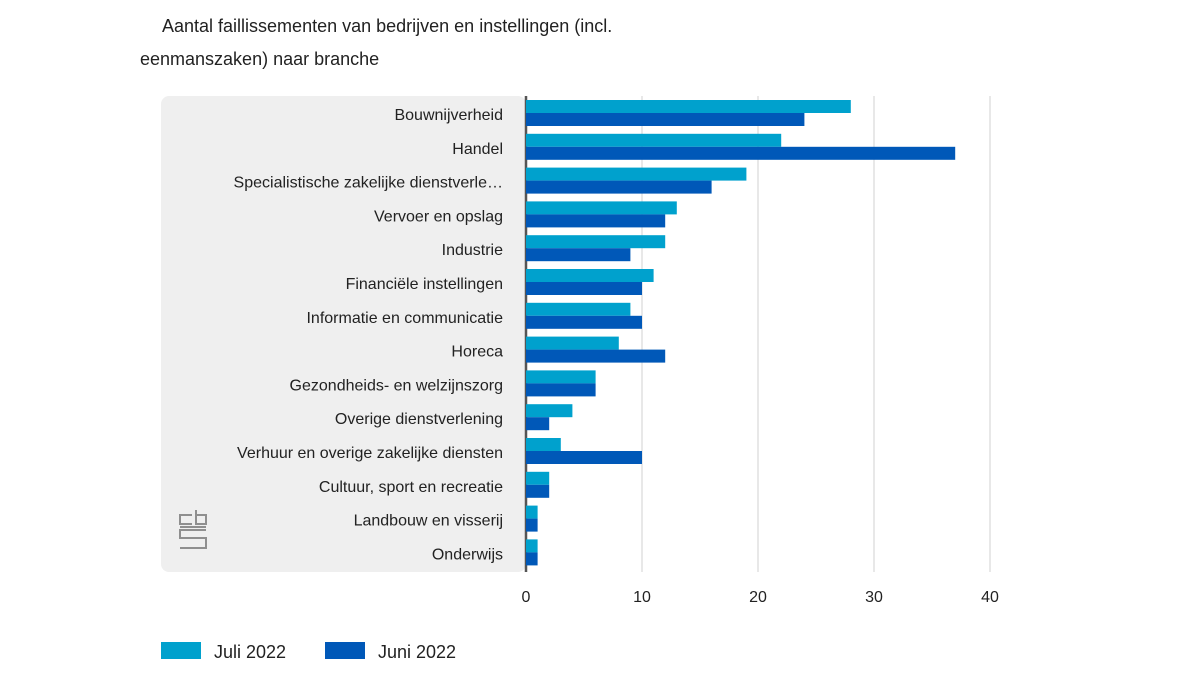 This screenshot has height=675, width=1200. I want to click on x-tick-label: 40, so click(990, 597).